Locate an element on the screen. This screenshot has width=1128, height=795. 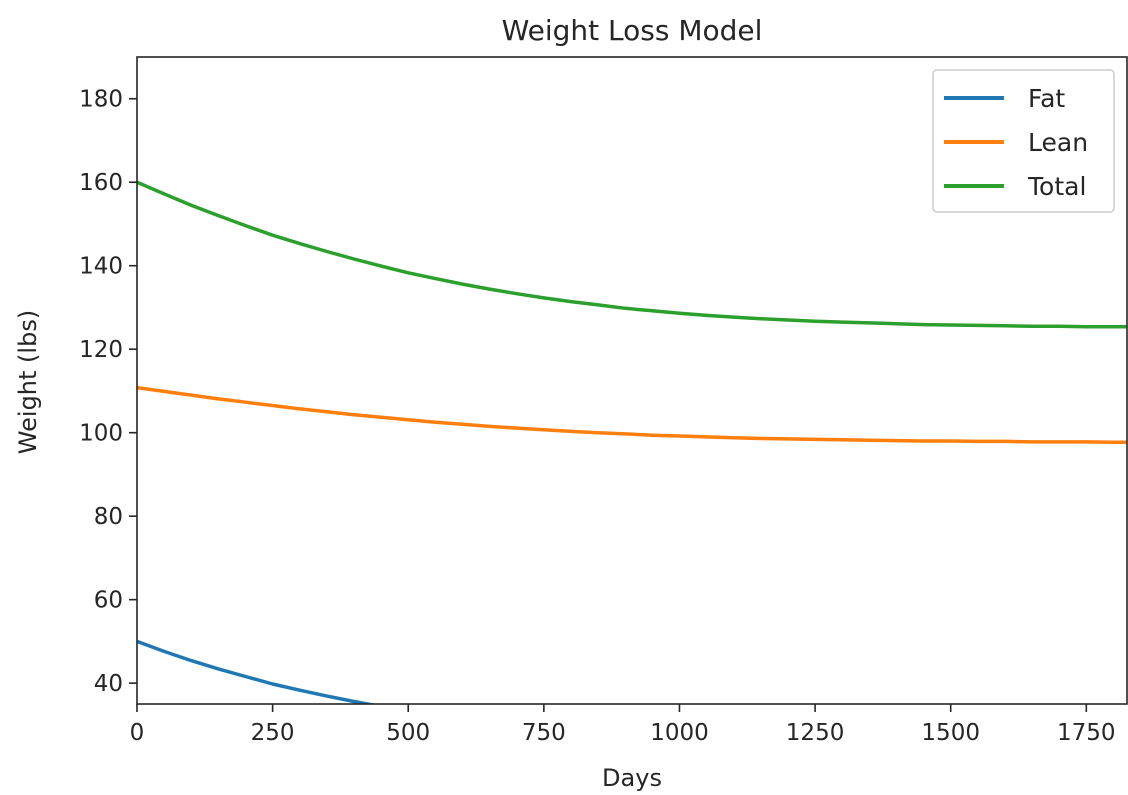
y-tick-label: 140 is located at coordinates (101, 267).